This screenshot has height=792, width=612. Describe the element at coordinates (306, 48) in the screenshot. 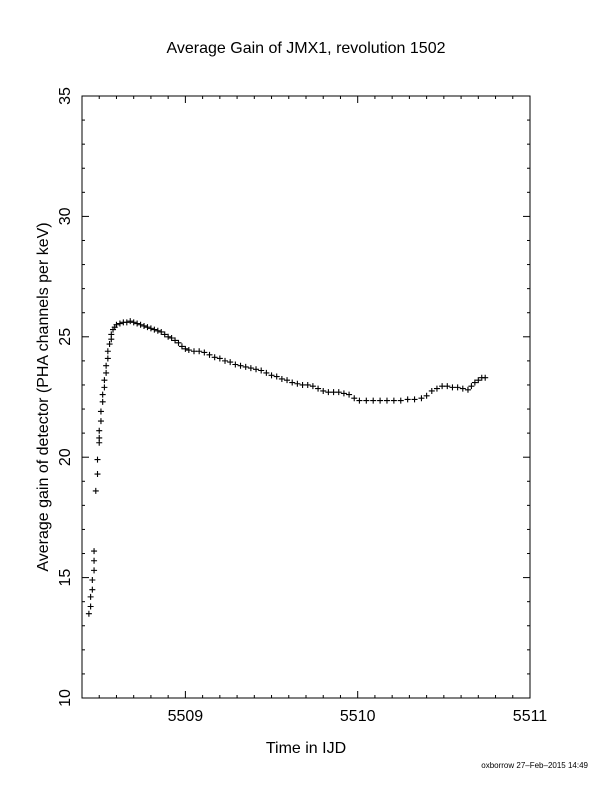

I see `chart-title: Average Gain of JMX1, revolution 1502` at that location.